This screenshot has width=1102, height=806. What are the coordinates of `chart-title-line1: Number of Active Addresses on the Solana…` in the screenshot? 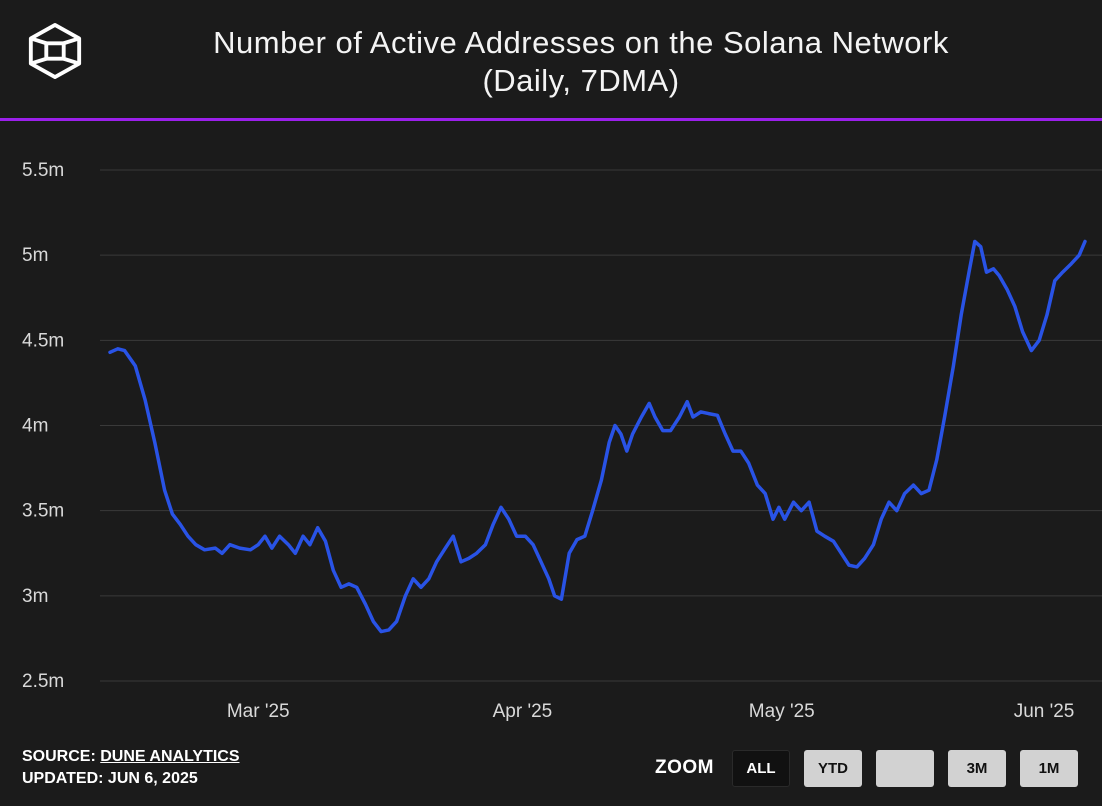 It's located at (581, 42).